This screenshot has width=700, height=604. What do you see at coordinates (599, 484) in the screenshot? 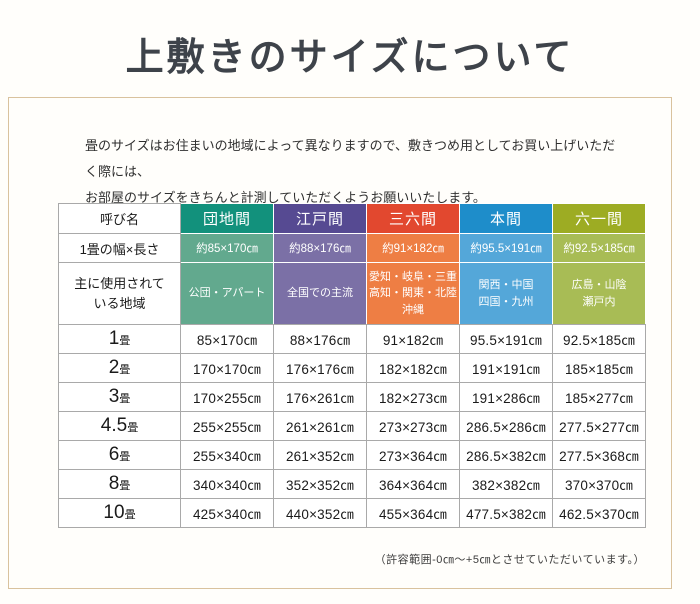
I see `size-value-cell: 370×370㎝` at bounding box center [599, 484].